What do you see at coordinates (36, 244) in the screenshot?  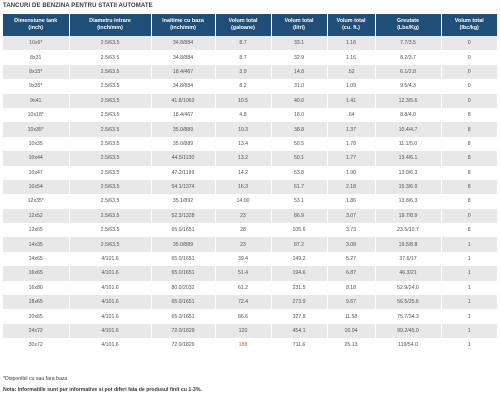 I see `tank-size-cell: 14x35` at bounding box center [36, 244].